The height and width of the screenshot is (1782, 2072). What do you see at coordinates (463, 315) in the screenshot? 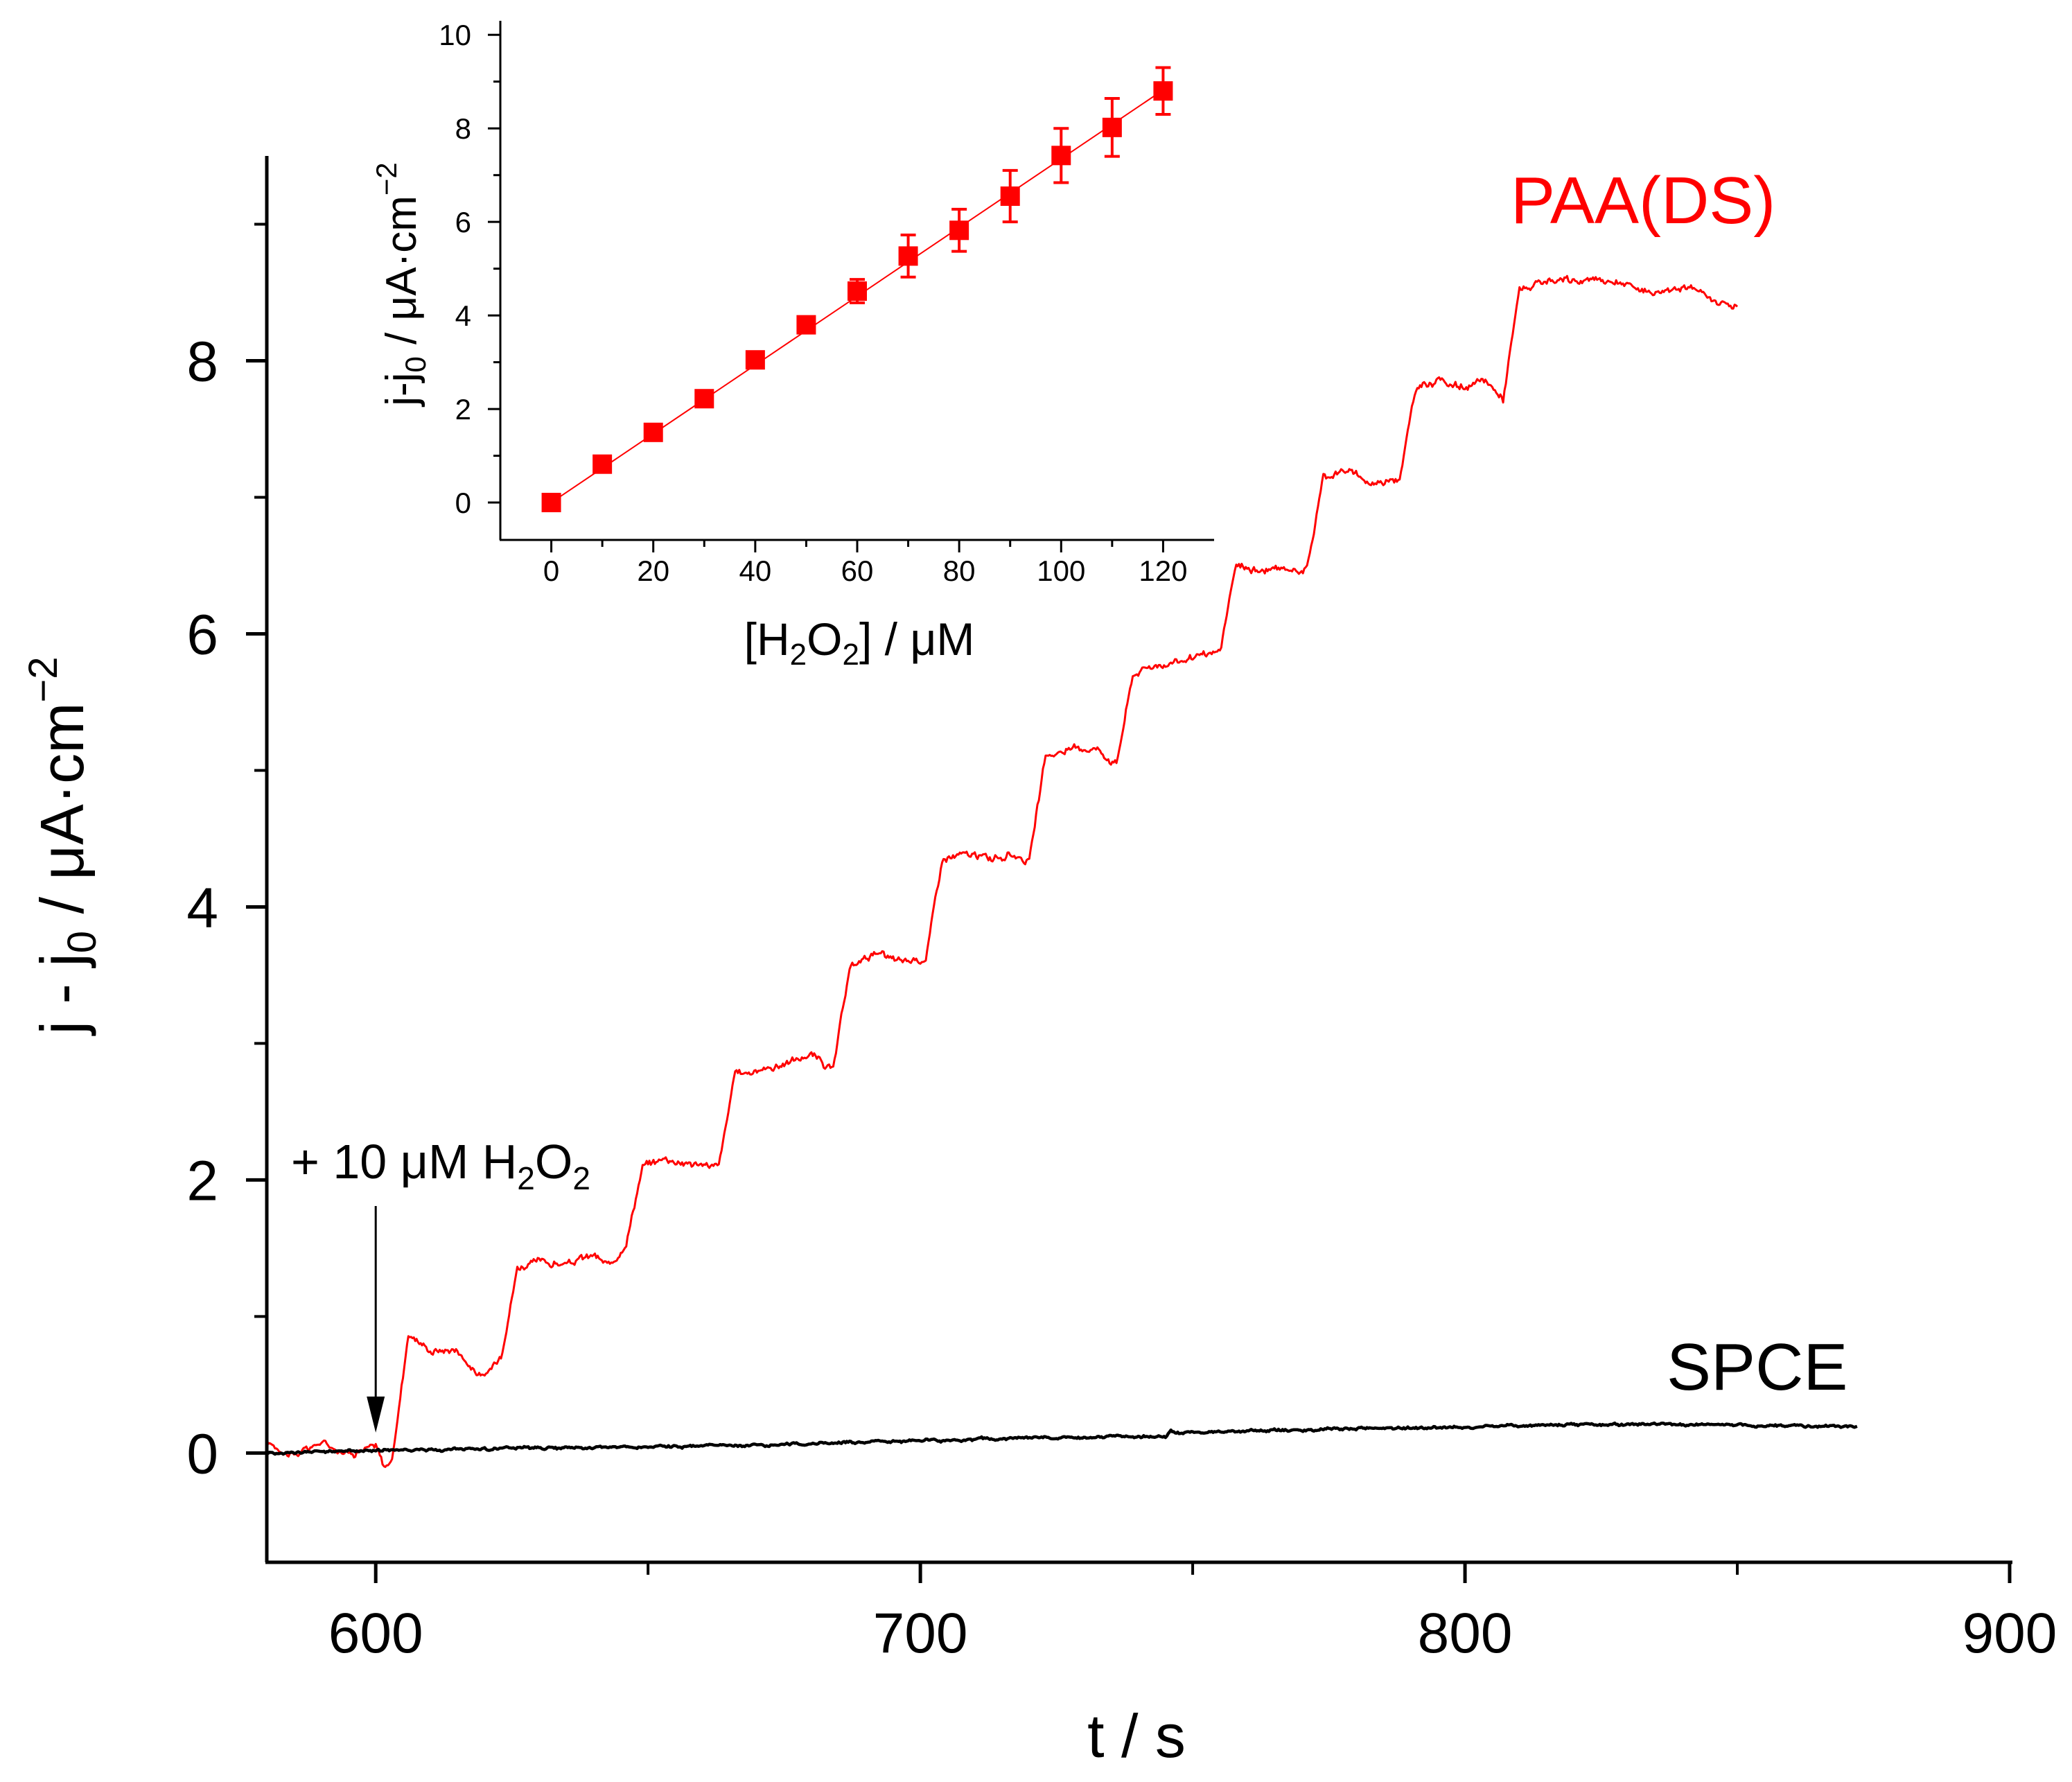
I see `inset-y-tick-label: 4` at bounding box center [463, 315].